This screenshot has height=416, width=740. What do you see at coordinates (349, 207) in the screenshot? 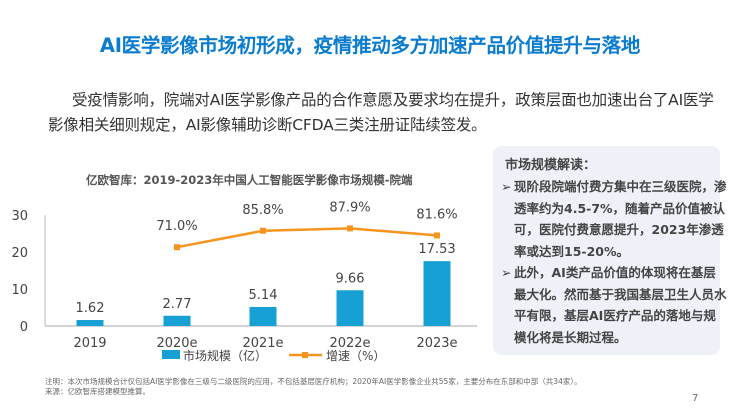
I see `line-data-label: 87.9%` at bounding box center [349, 207].